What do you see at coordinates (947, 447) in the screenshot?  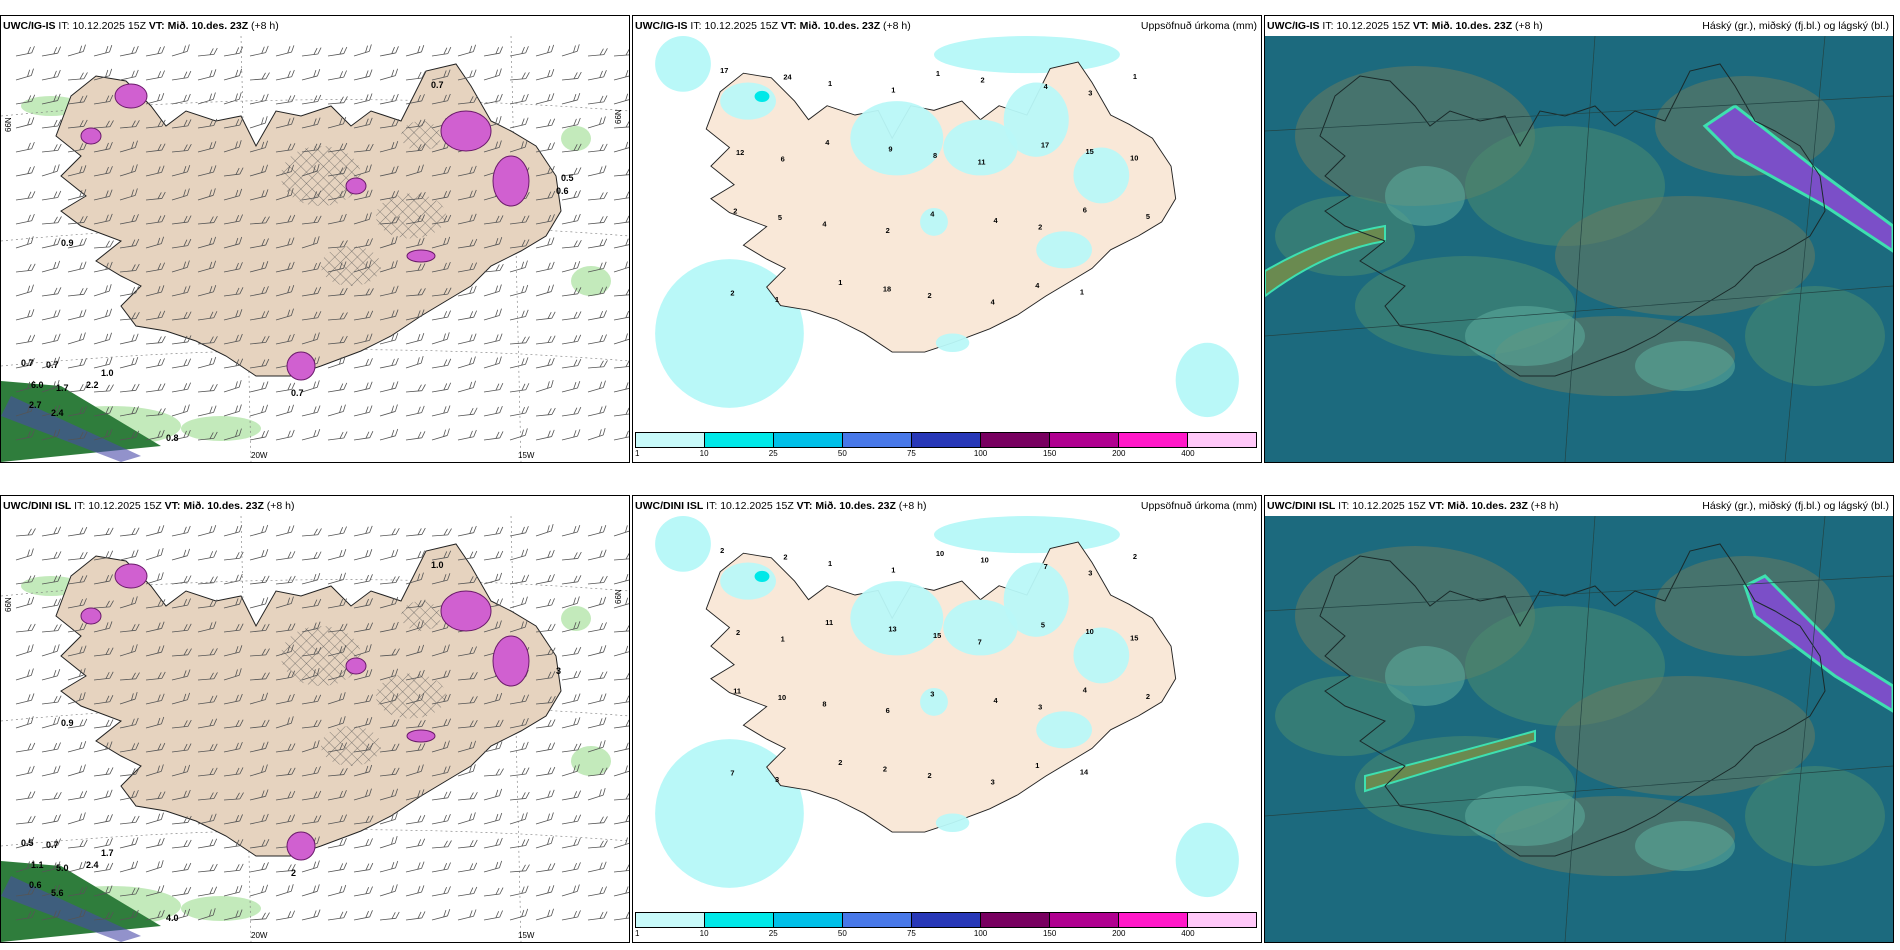 I see `precip-colorbar: 1 10 25 50 75 100 150 200 400` at bounding box center [947, 447].